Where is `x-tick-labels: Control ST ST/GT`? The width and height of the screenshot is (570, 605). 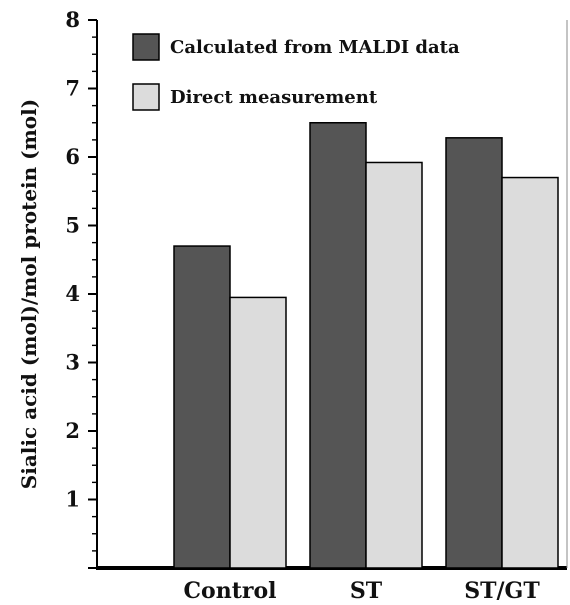 x-tick-labels: Control ST ST/GT is located at coordinates (362, 591).